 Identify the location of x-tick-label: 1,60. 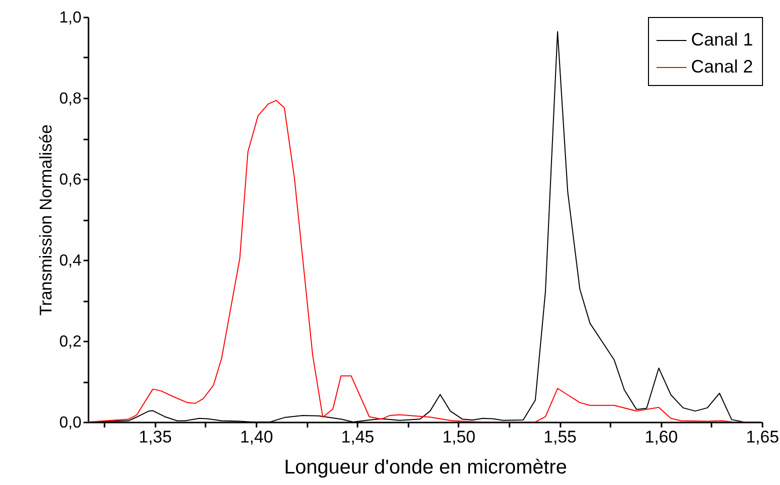
(661, 437).